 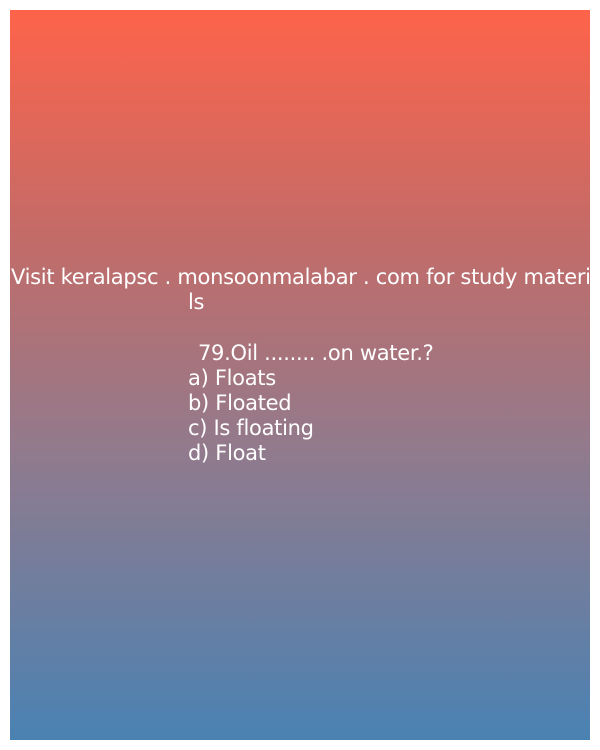 What do you see at coordinates (251, 428) in the screenshot?
I see `option-c: c) Is floating` at bounding box center [251, 428].